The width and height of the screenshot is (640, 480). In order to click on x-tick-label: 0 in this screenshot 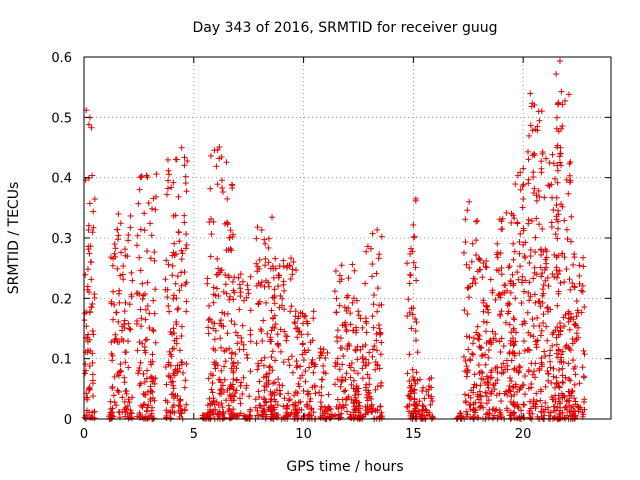, I will do `click(84, 434)`.